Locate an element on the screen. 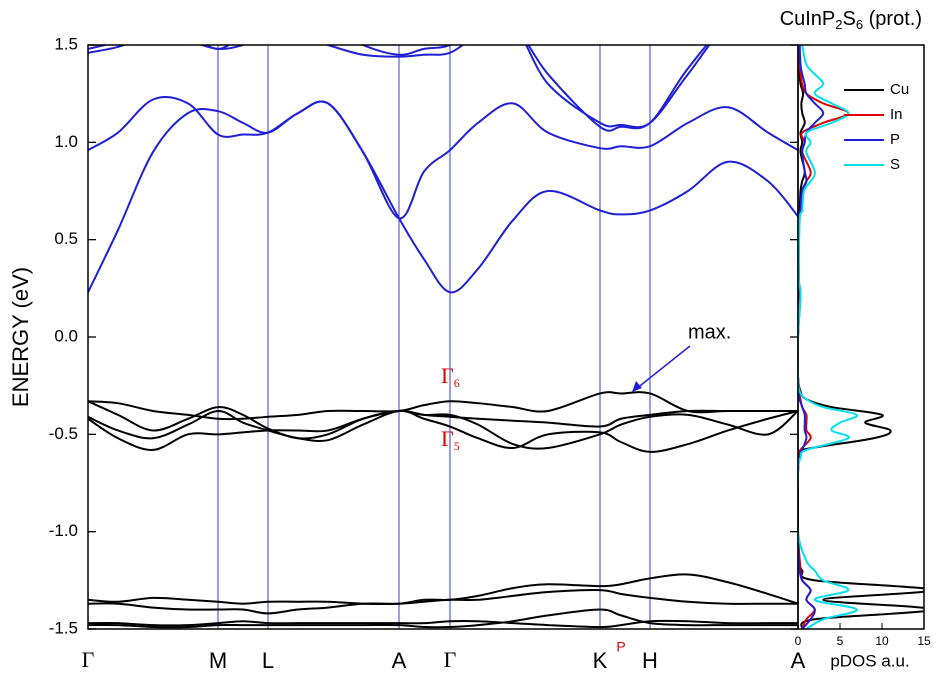  annotations: Γ6 Γ5 is located at coordinates (450, 408).